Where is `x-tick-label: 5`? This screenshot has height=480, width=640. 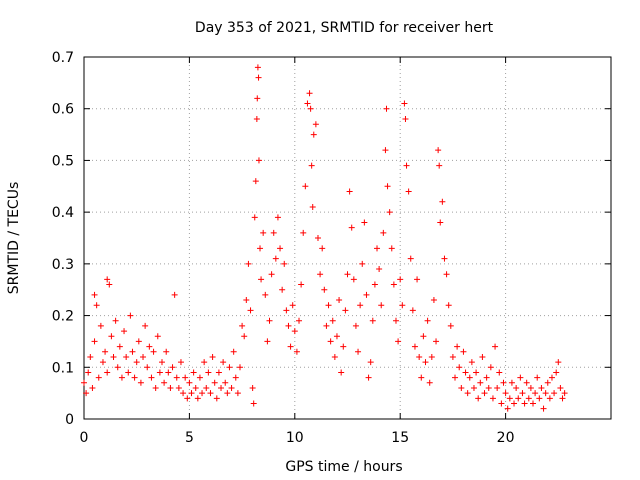 x-tick-label: 5 is located at coordinates (189, 438).